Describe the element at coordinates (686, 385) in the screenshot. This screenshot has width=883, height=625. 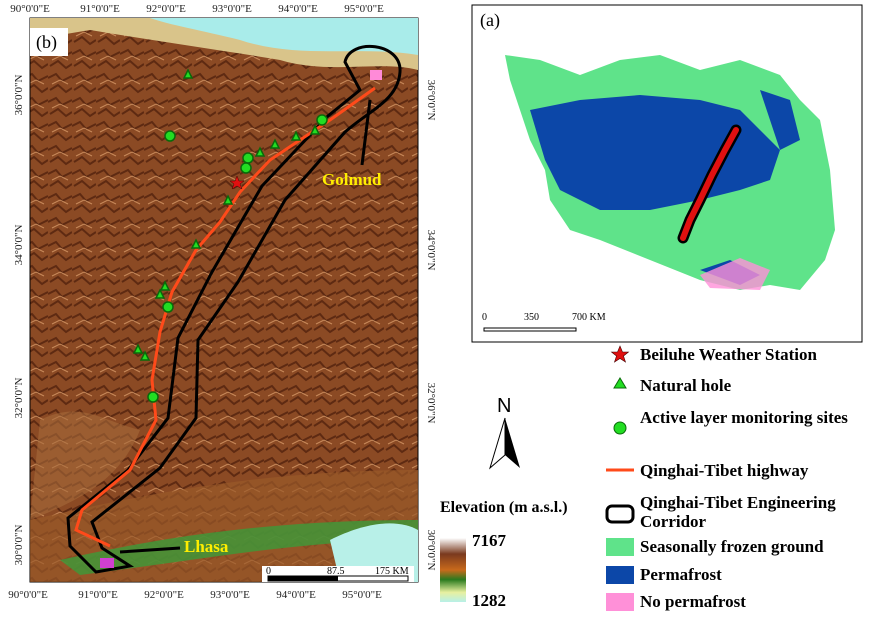
I see `legend-item: Natural hole` at that location.